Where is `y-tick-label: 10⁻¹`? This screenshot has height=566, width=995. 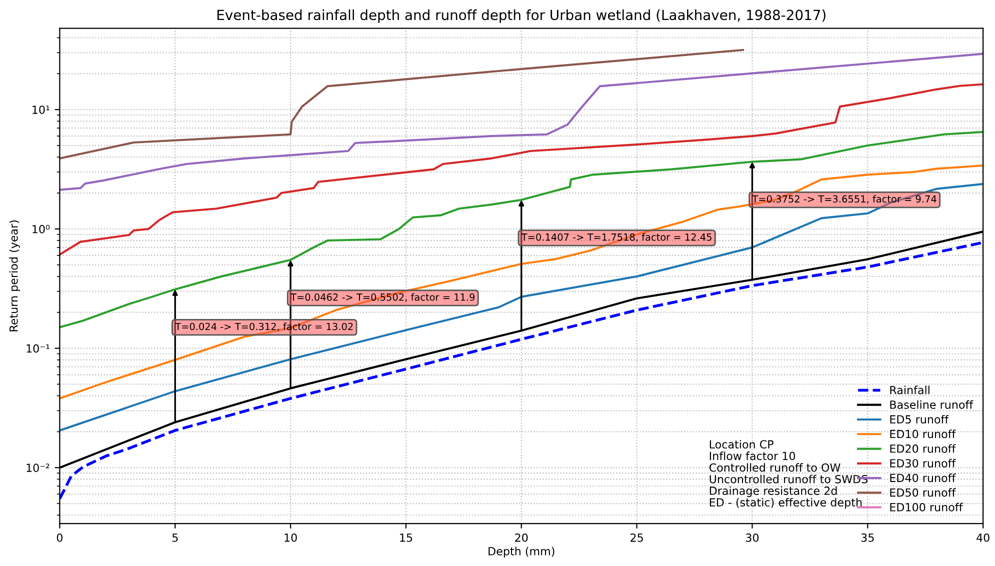
y-tick-label: 10⁻¹ is located at coordinates (38, 348).